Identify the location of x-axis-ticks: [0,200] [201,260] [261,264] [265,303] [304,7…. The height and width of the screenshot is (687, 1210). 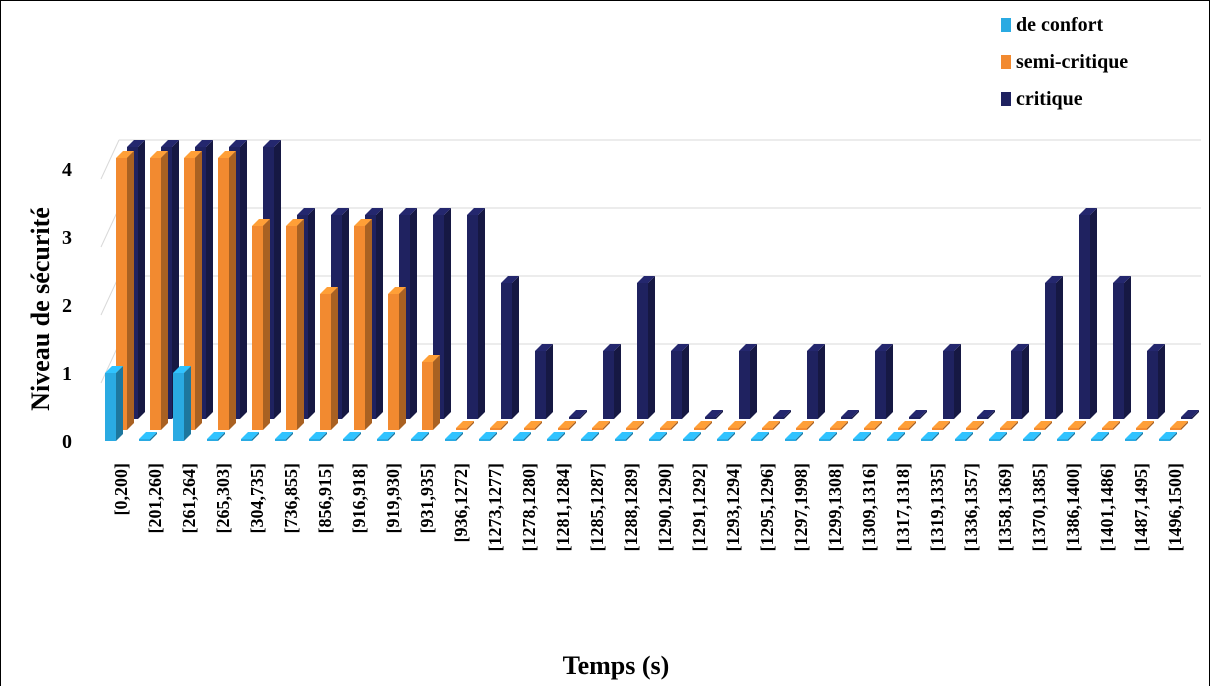
(648, 507).